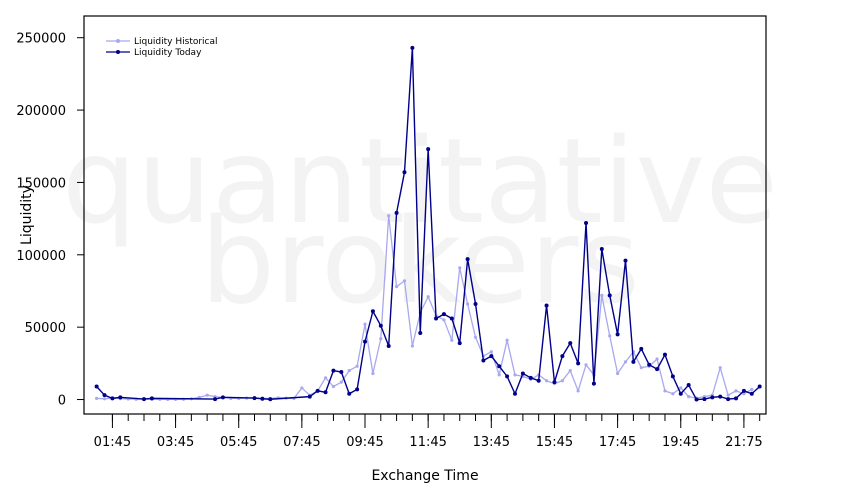 The image size is (850, 500). I want to click on x-tick-label: 13:45, so click(491, 442).